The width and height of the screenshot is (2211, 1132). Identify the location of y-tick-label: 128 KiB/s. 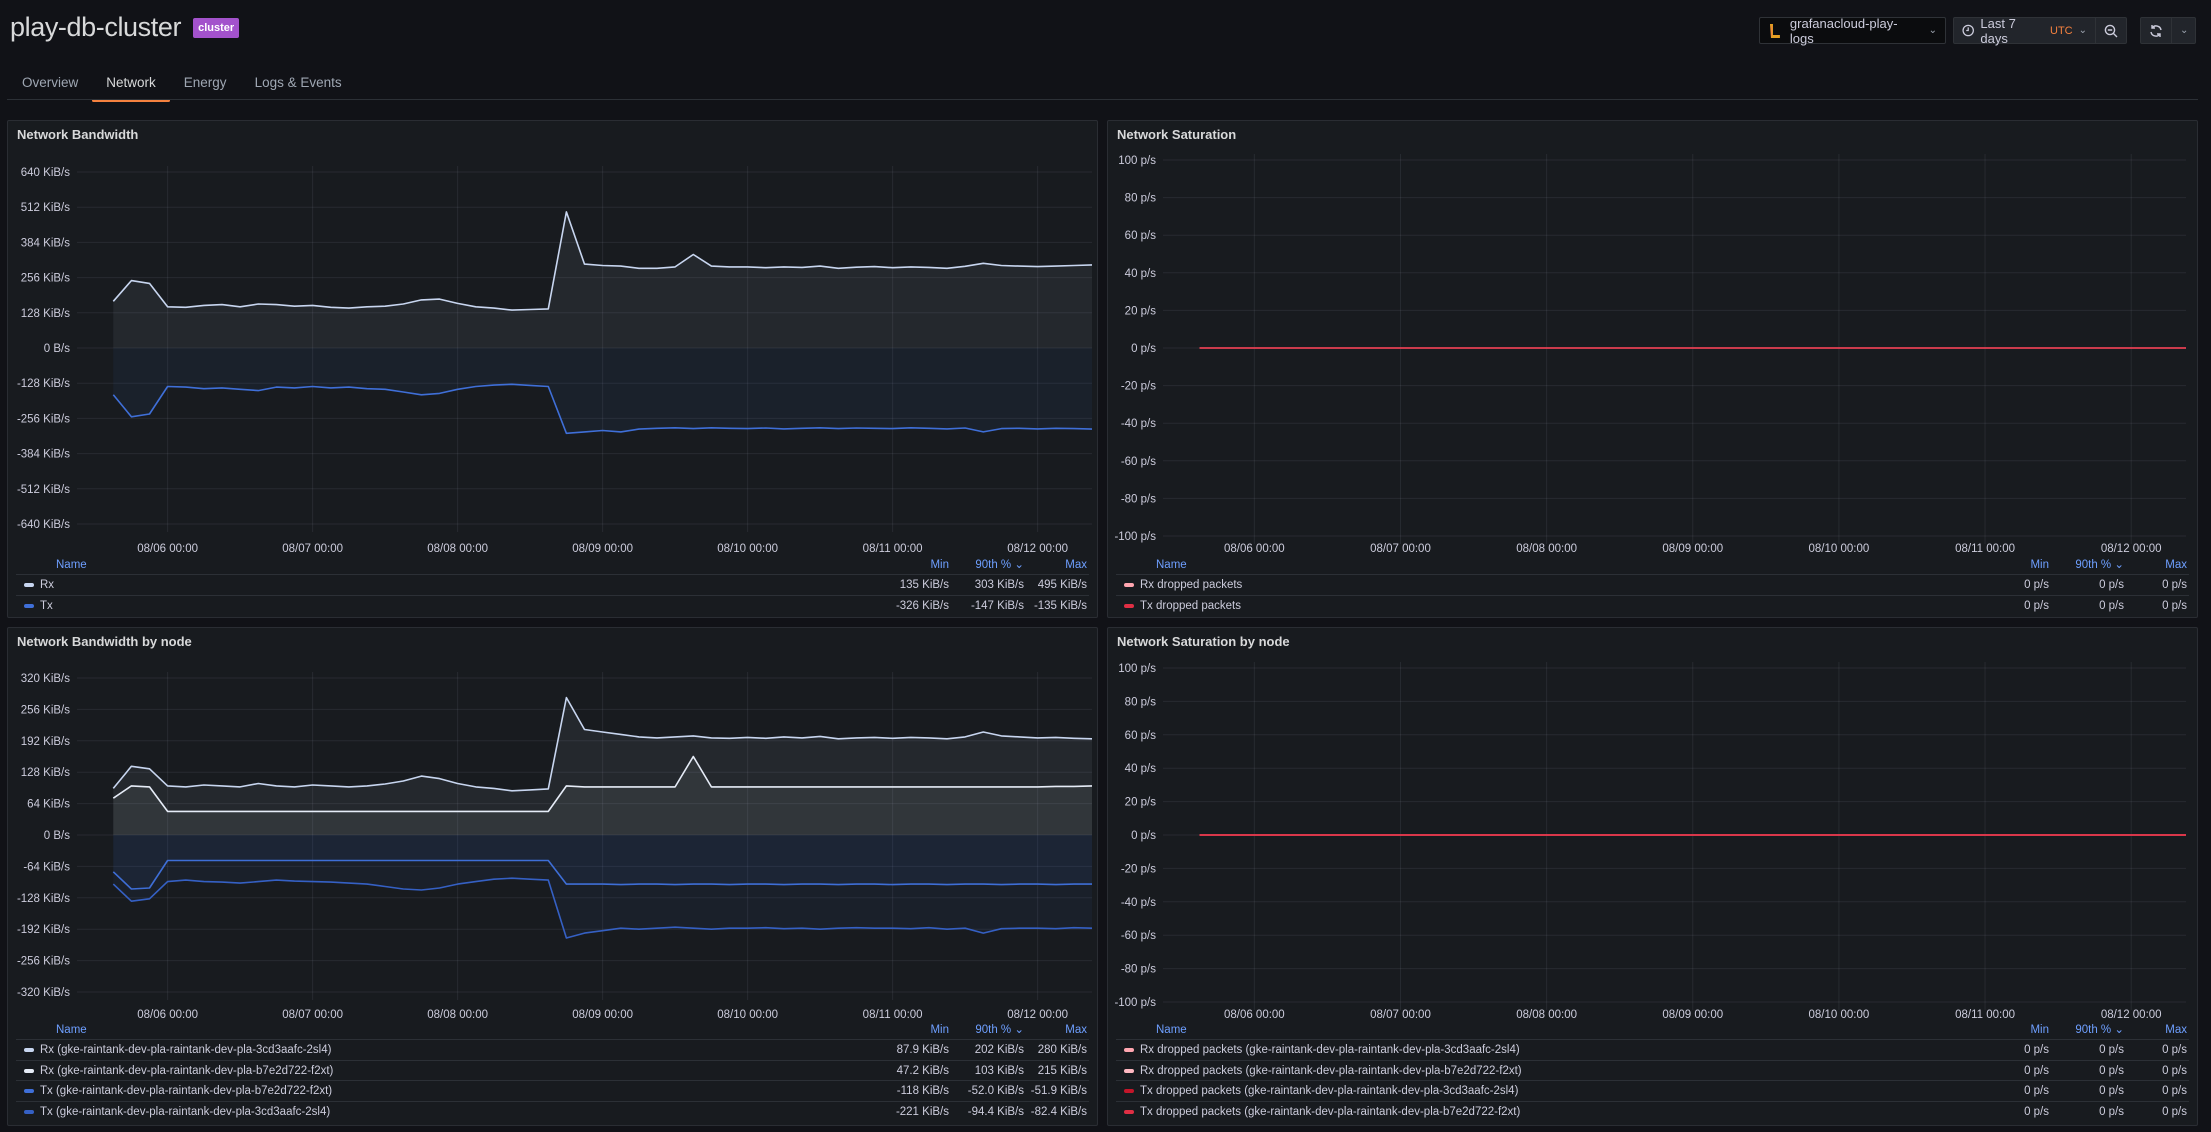
(45, 773).